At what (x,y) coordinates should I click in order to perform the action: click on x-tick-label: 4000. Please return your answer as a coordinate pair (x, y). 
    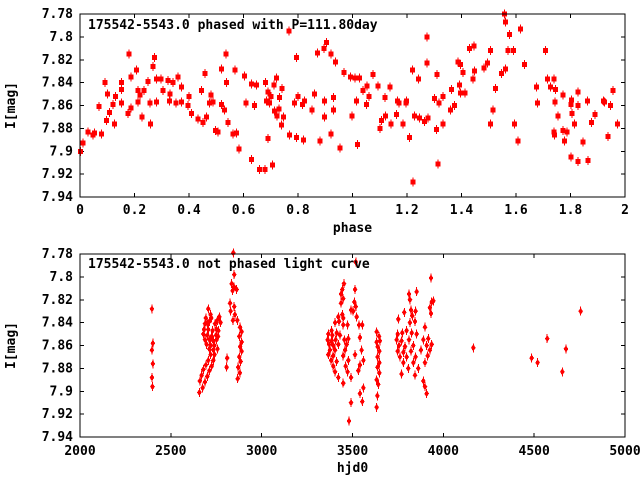
    Looking at the image, I should click on (443, 451).